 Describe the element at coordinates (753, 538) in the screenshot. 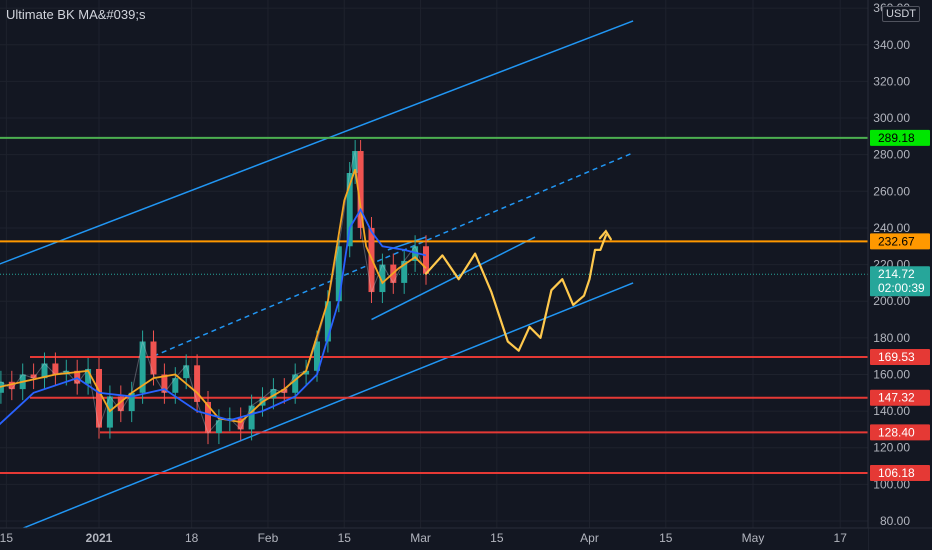

I see `x-tick-label: May` at that location.